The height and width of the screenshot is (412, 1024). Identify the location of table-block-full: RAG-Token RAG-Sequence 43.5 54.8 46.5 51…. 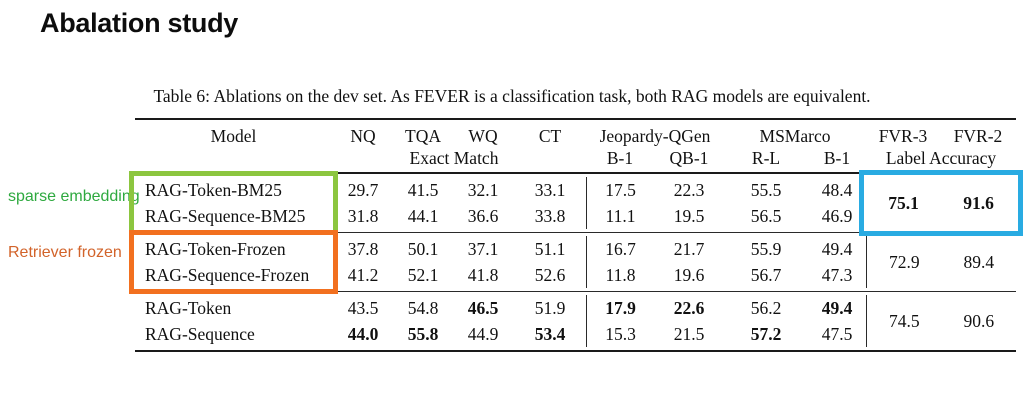
(575, 321).